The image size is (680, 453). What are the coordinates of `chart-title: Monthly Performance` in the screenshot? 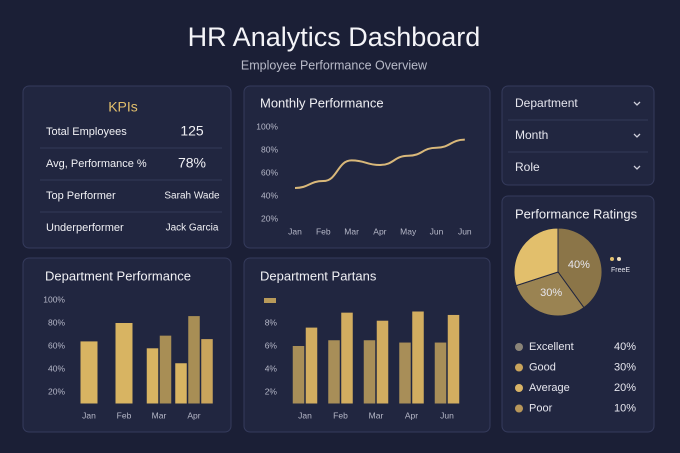 It's located at (322, 102).